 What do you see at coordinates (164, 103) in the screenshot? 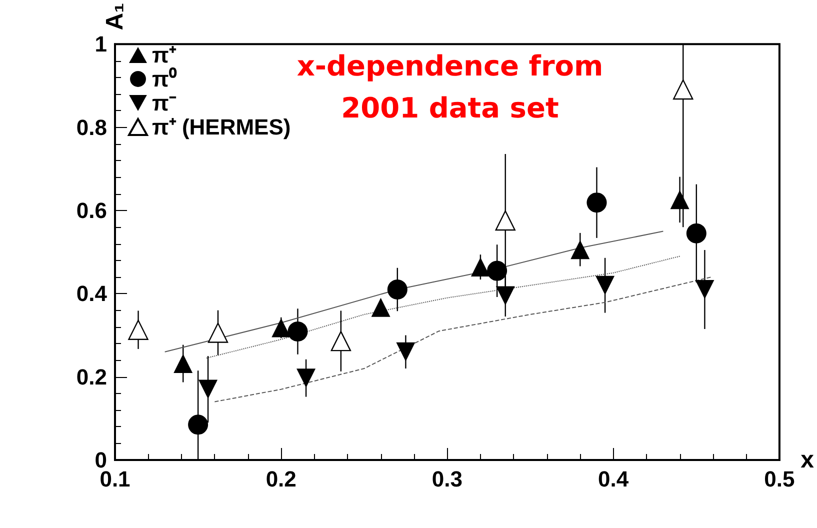
I see `legend-label: π⁻` at bounding box center [164, 103].